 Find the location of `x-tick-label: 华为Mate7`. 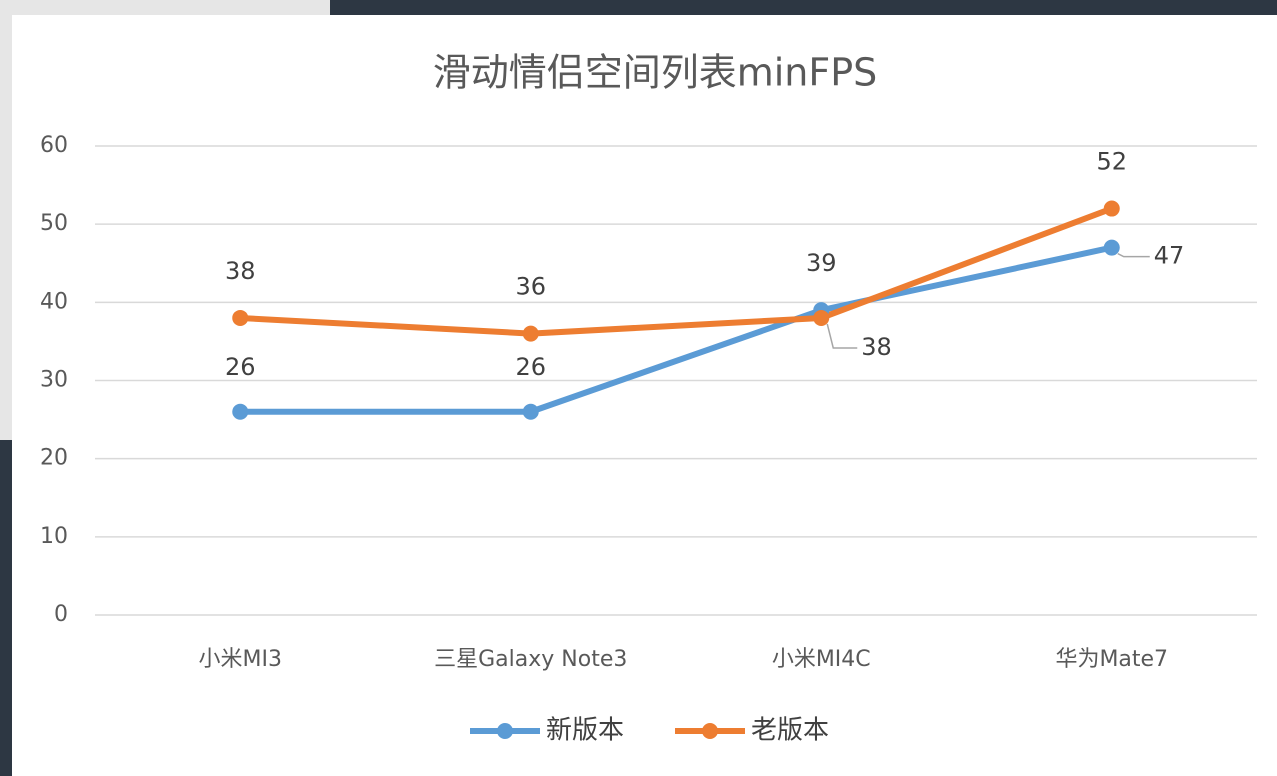

x-tick-label: 华为Mate7 is located at coordinates (1111, 659).